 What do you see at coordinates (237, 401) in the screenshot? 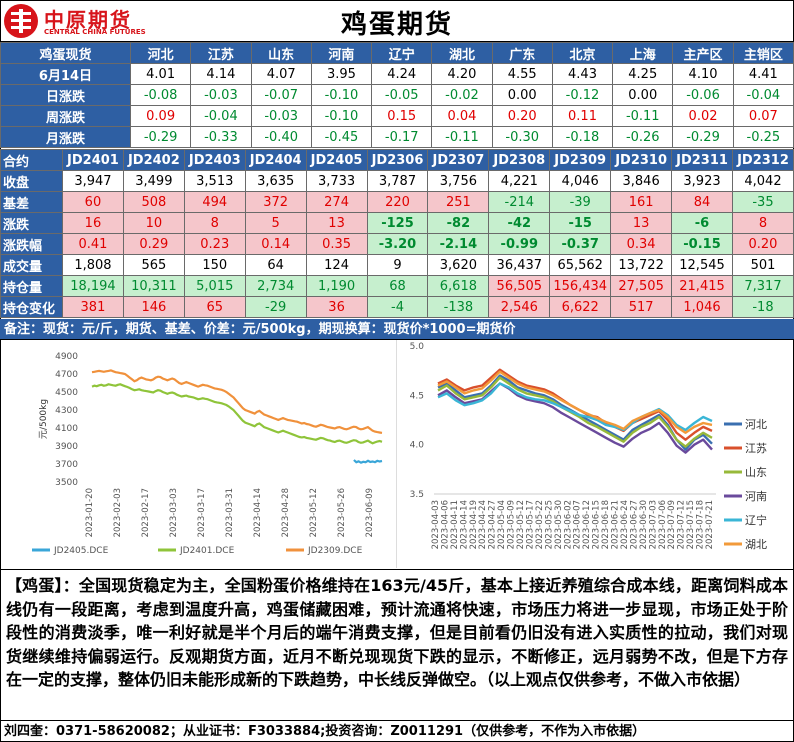
I see `series-line-JD2309.DCE` at bounding box center [237, 401].